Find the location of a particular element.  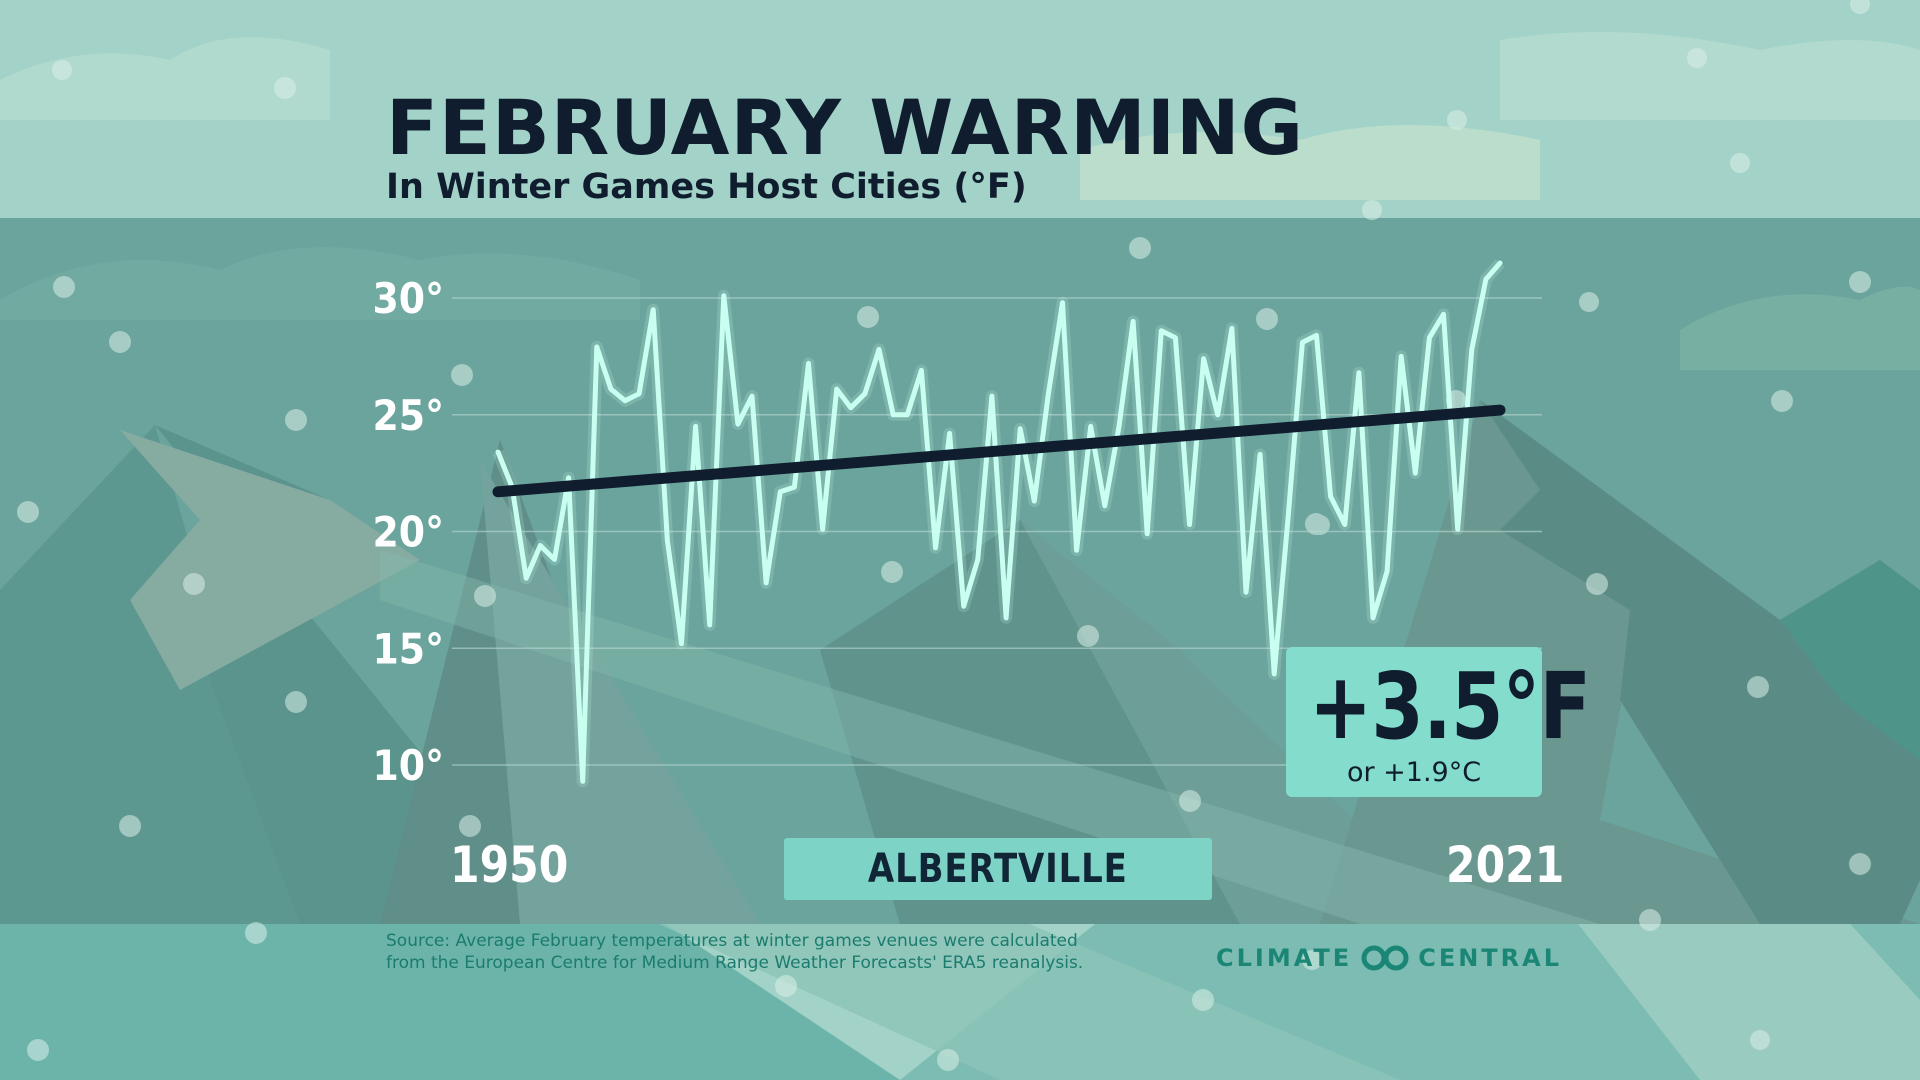

y-tick-label-20: 20° is located at coordinates (408, 532).